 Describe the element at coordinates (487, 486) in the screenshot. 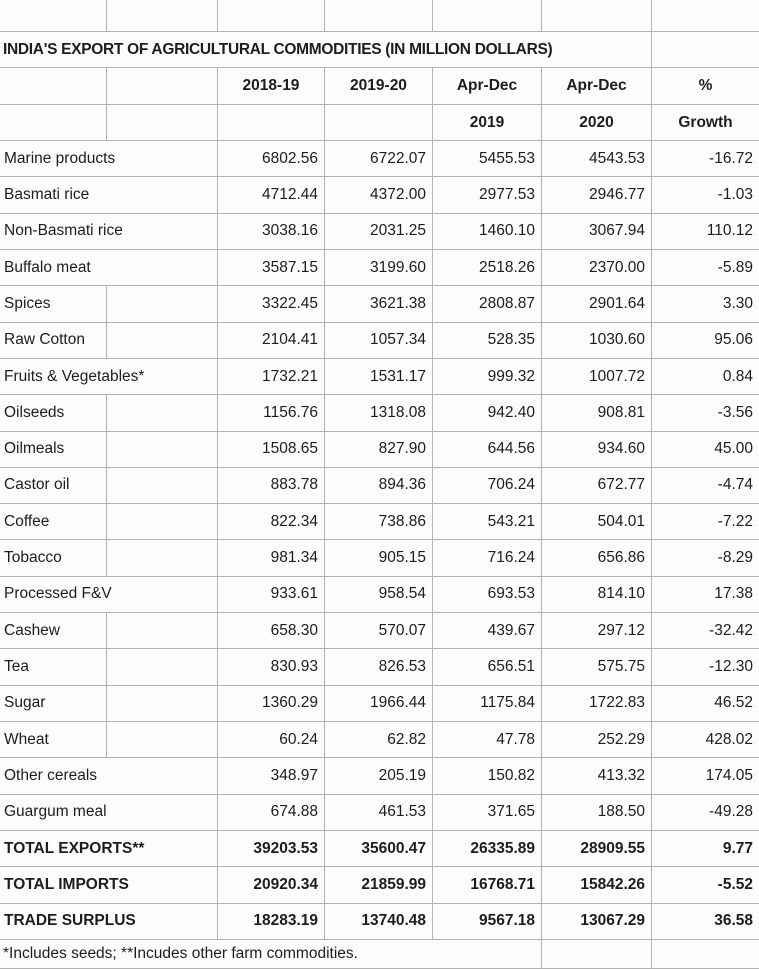

I see `value-cell: 706.24` at that location.